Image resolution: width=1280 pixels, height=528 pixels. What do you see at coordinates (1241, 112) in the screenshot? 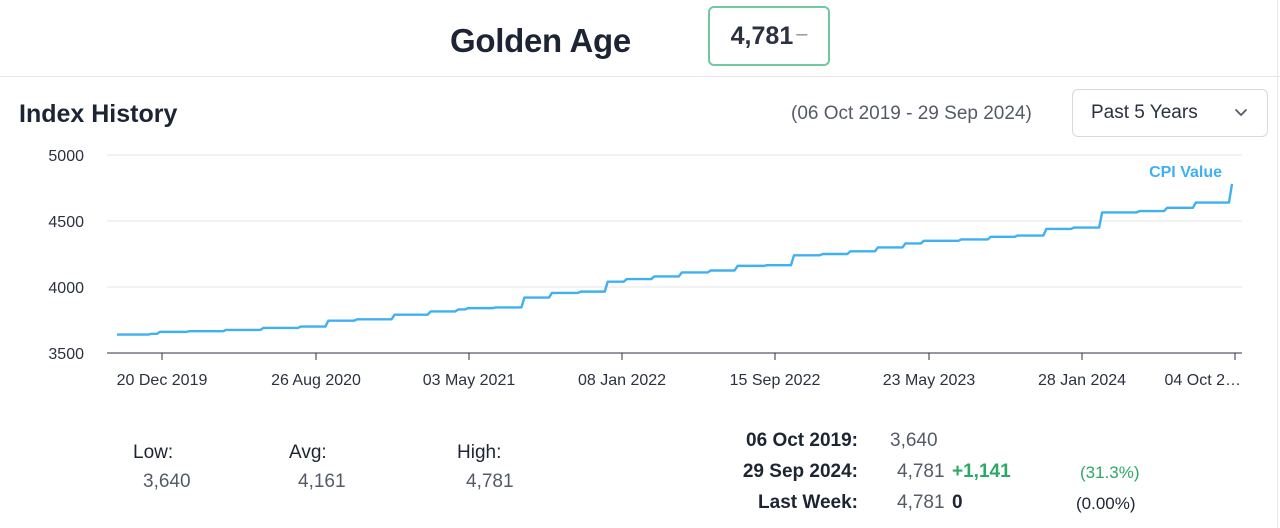
I see `chevron-down-icon` at bounding box center [1241, 112].